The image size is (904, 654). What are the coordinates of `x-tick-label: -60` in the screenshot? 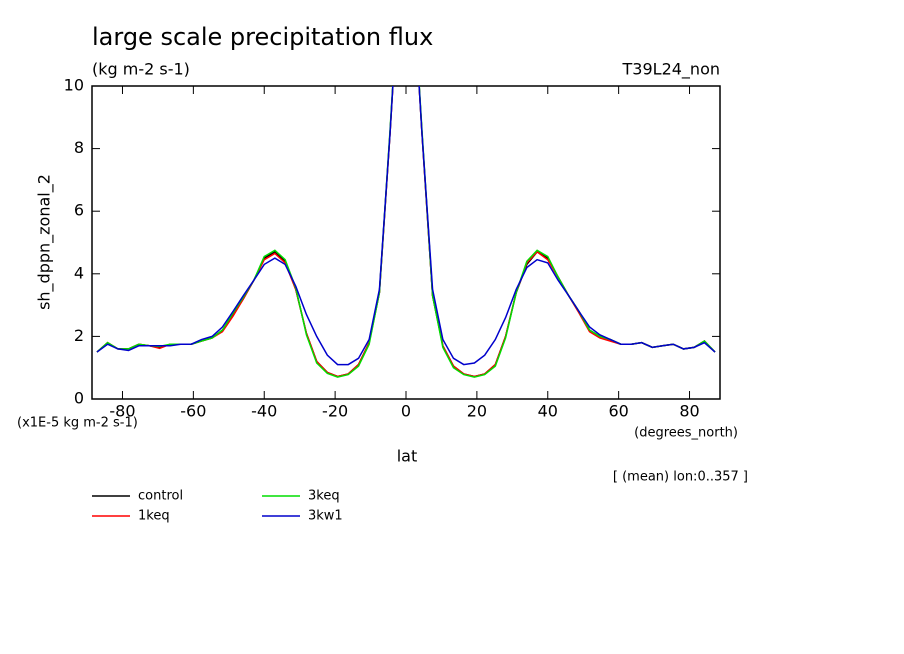 It's located at (193, 411).